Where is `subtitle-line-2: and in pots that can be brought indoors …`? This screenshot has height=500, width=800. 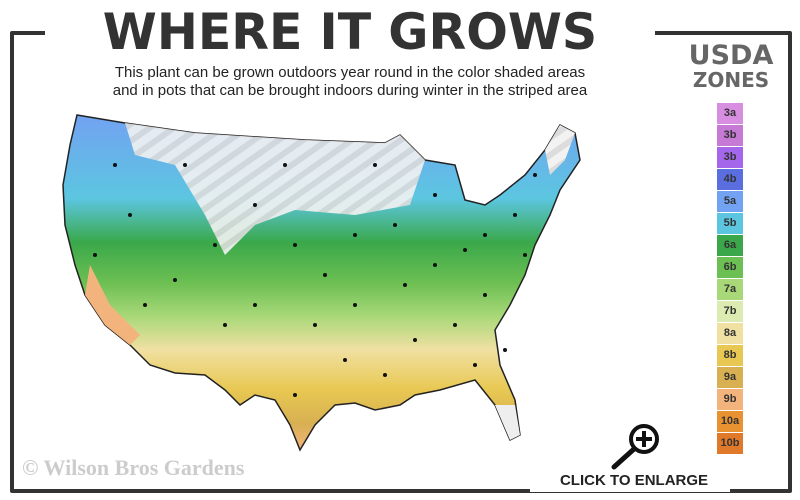 subtitle-line-2: and in pots that can be brought indoors … is located at coordinates (350, 90).